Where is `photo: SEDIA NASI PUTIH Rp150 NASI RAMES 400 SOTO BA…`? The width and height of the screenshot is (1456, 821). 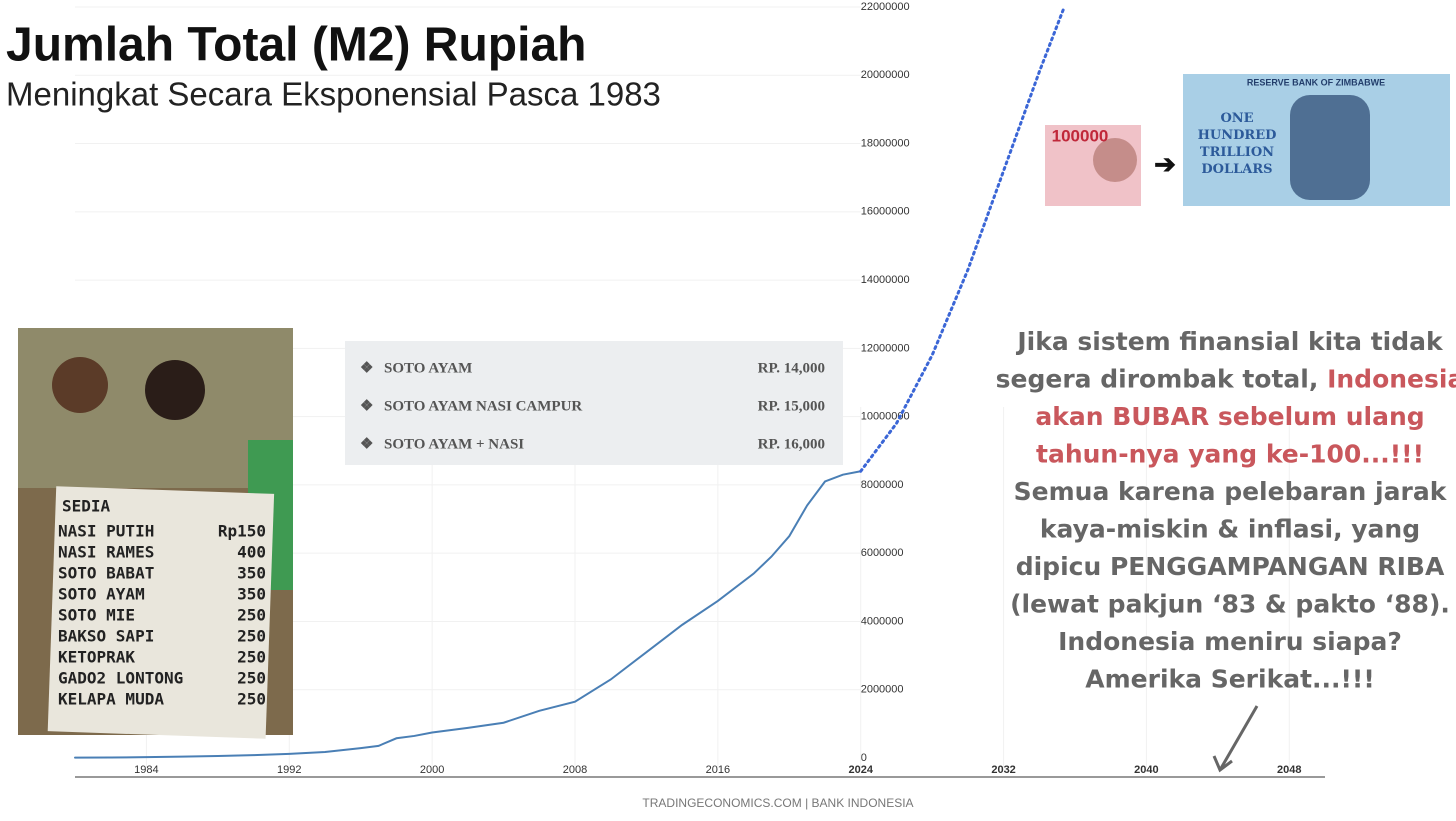
photo: SEDIA NASI PUTIH Rp150 NASI RAMES 400 SOTO BA… is located at coordinates (155, 533).